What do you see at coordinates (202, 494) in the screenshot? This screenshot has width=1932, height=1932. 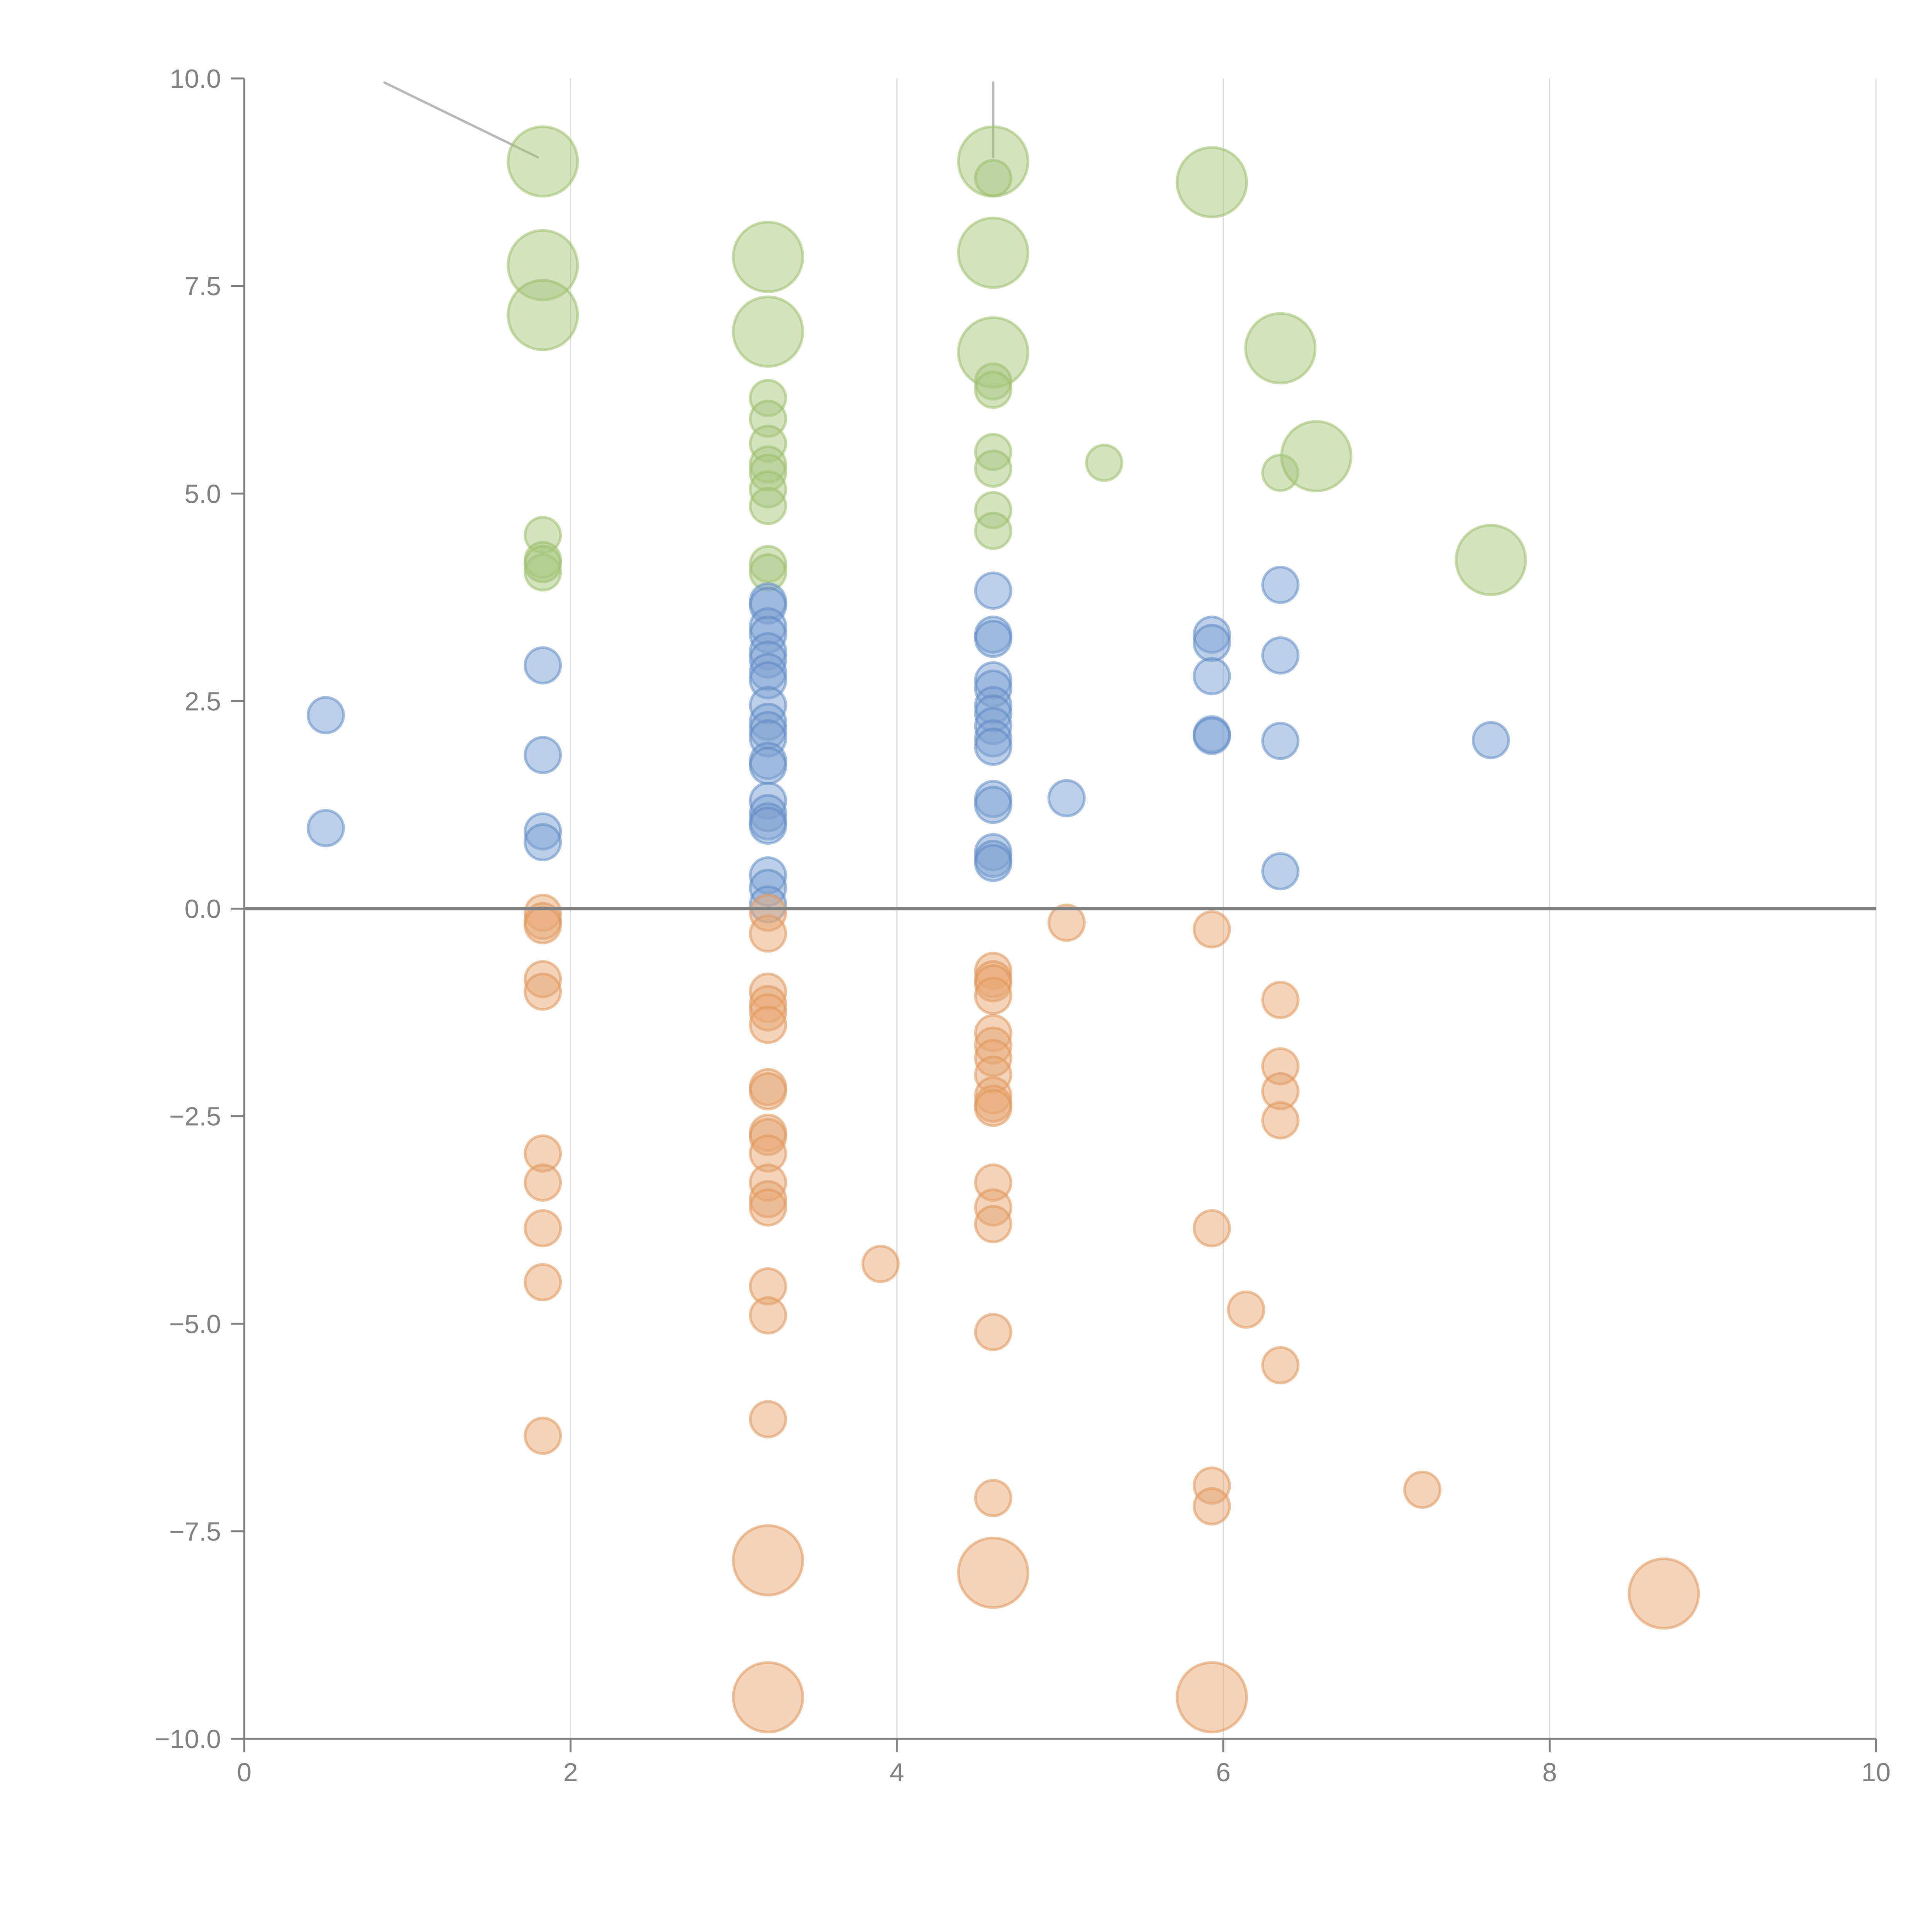 I see `y-tick-label: 5.0` at bounding box center [202, 494].